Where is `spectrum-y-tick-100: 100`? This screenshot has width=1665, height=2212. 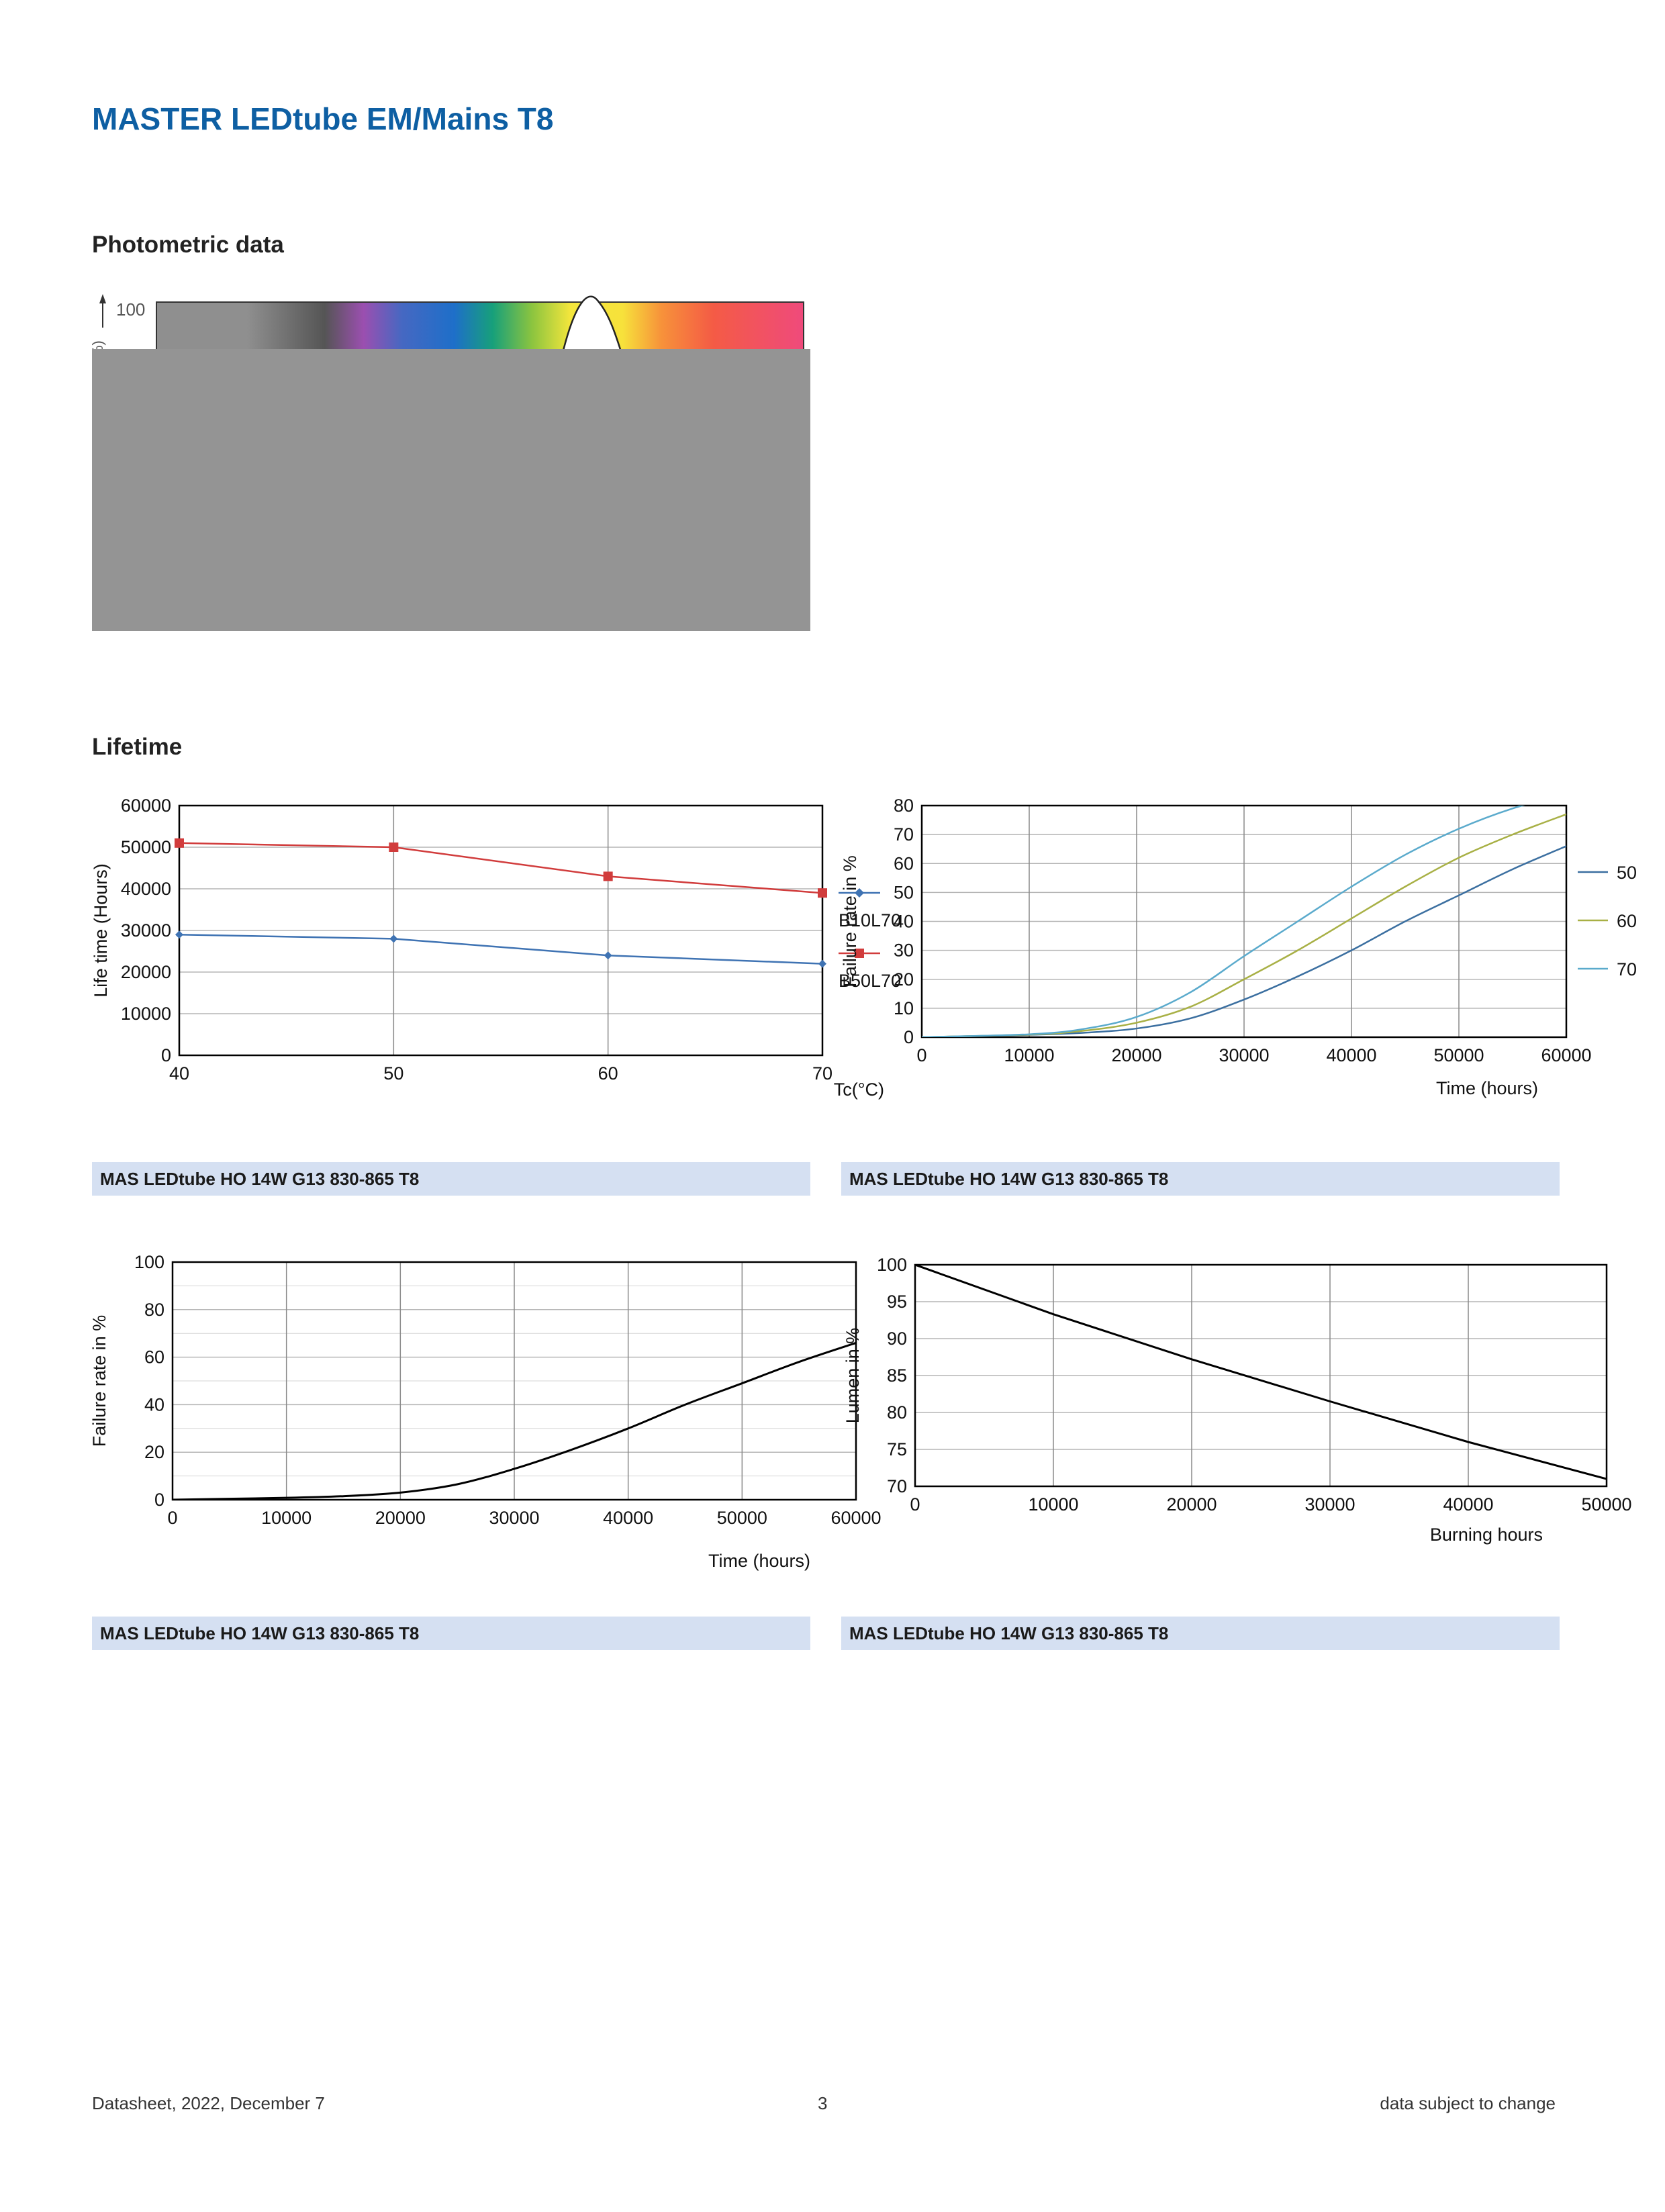 spectrum-y-tick-100: 100 is located at coordinates (130, 309).